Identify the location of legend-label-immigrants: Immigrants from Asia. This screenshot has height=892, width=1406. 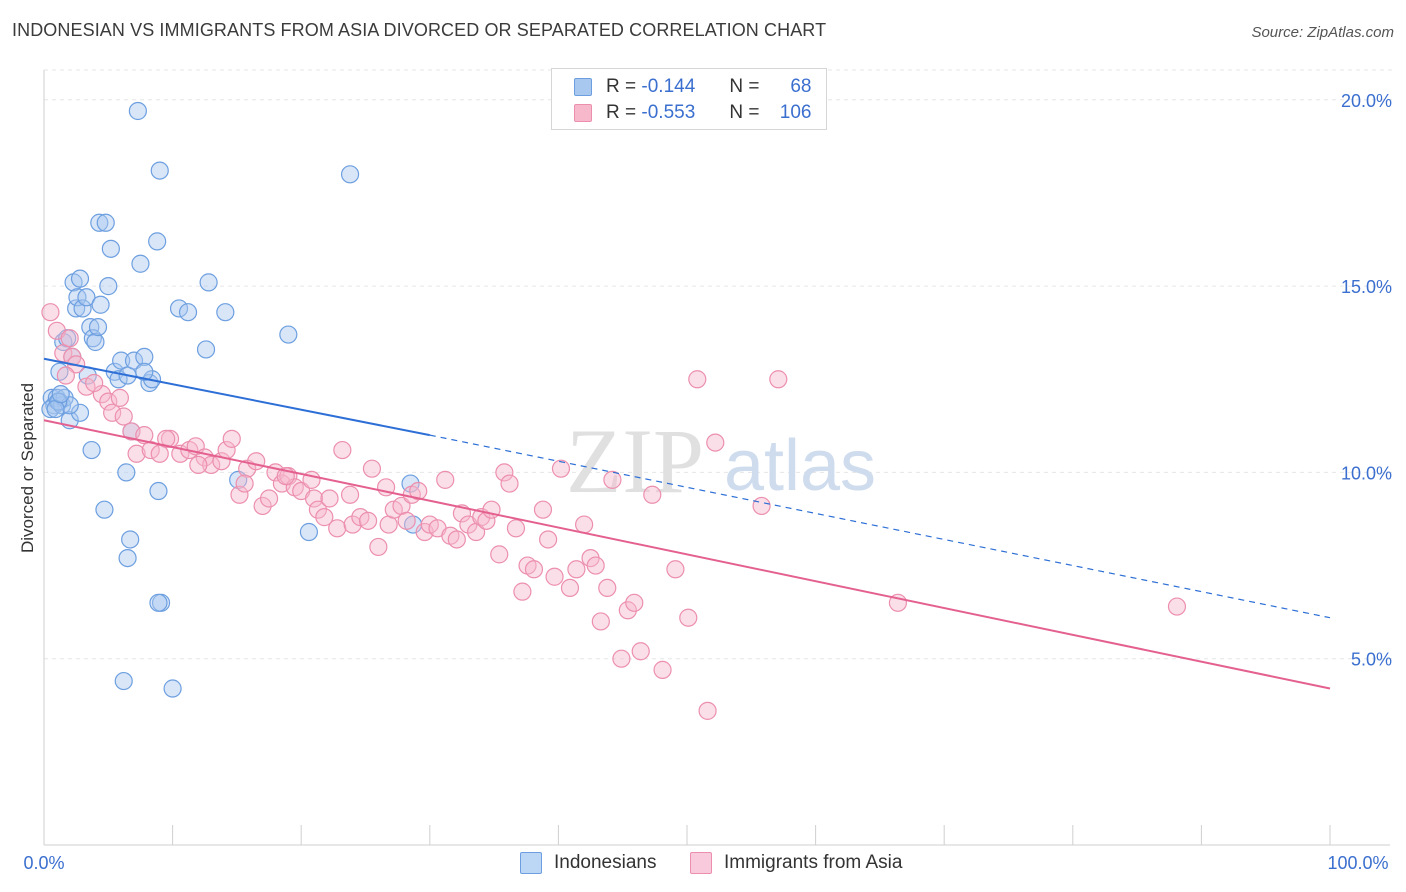
(813, 862).